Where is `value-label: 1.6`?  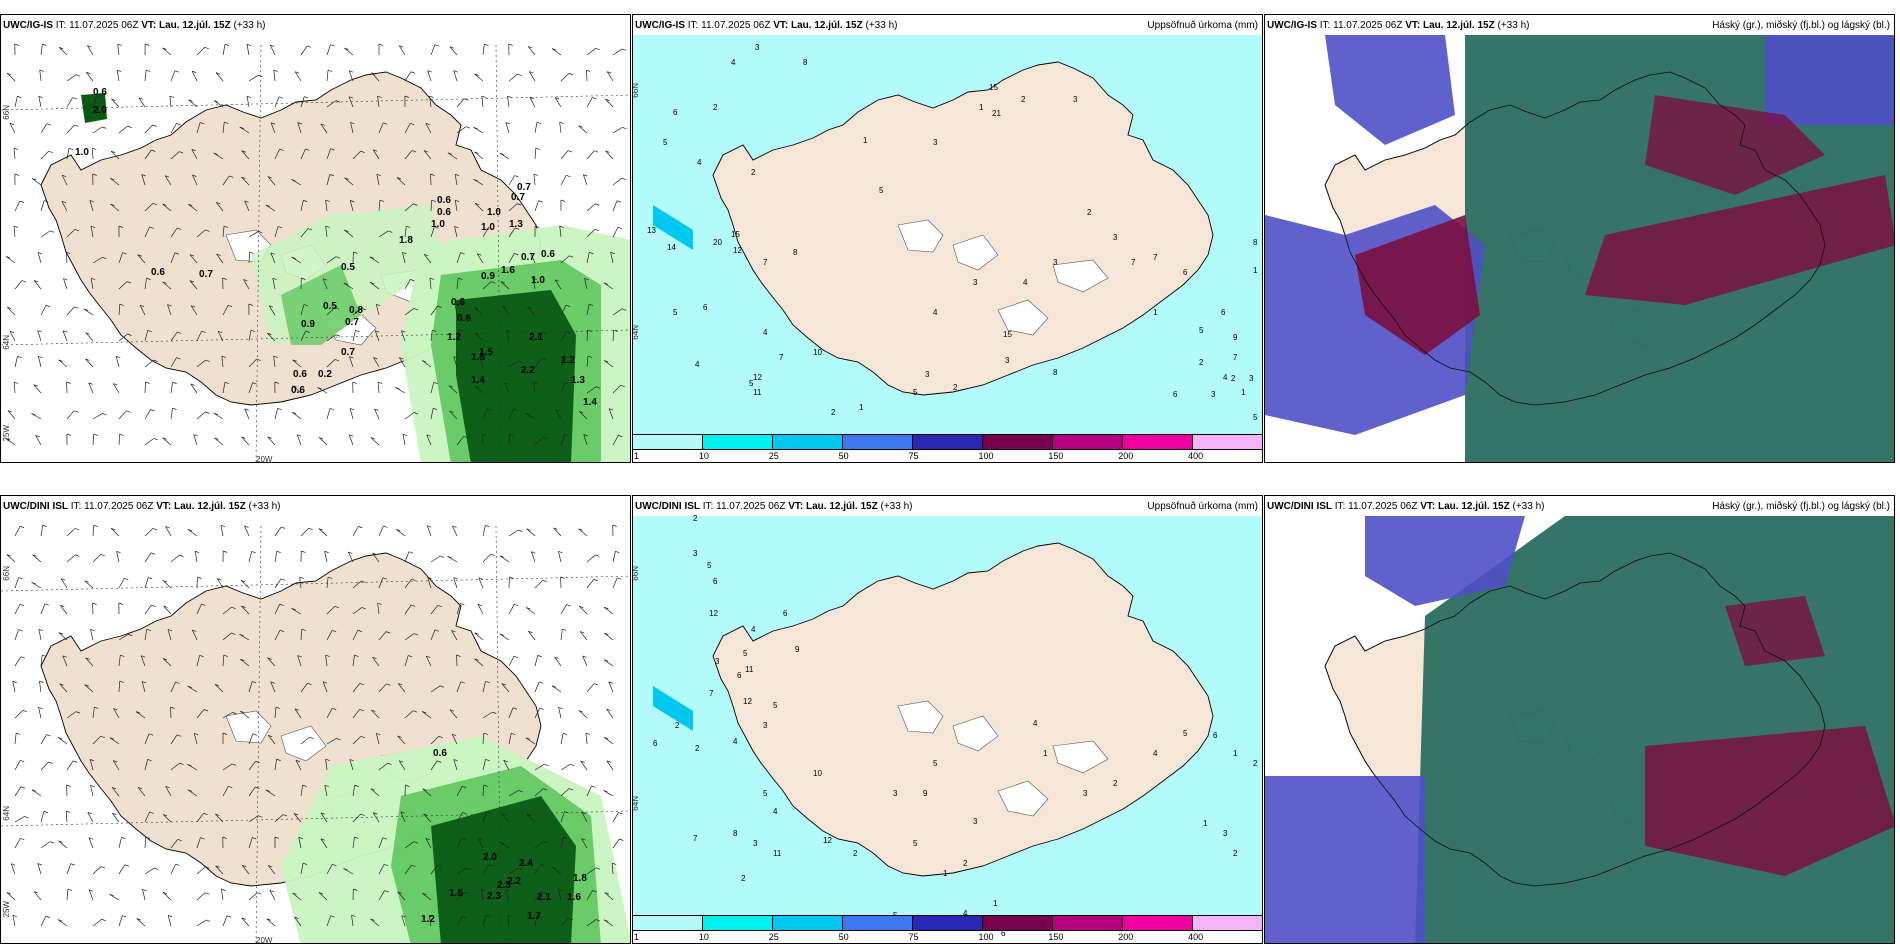 value-label: 1.6 is located at coordinates (574, 897).